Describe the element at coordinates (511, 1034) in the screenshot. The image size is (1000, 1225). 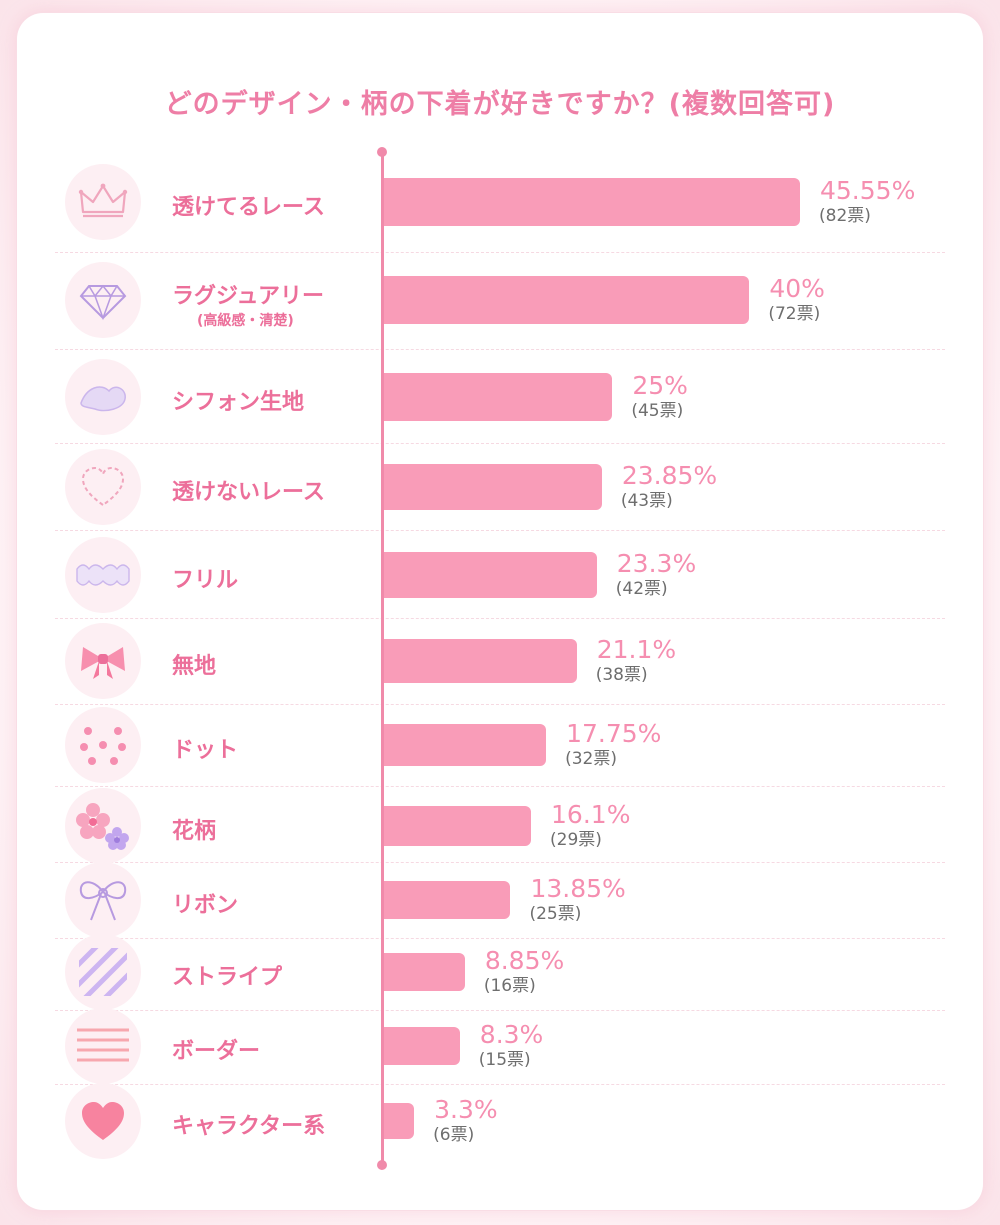
I see `percent-label: 8.3%` at that location.